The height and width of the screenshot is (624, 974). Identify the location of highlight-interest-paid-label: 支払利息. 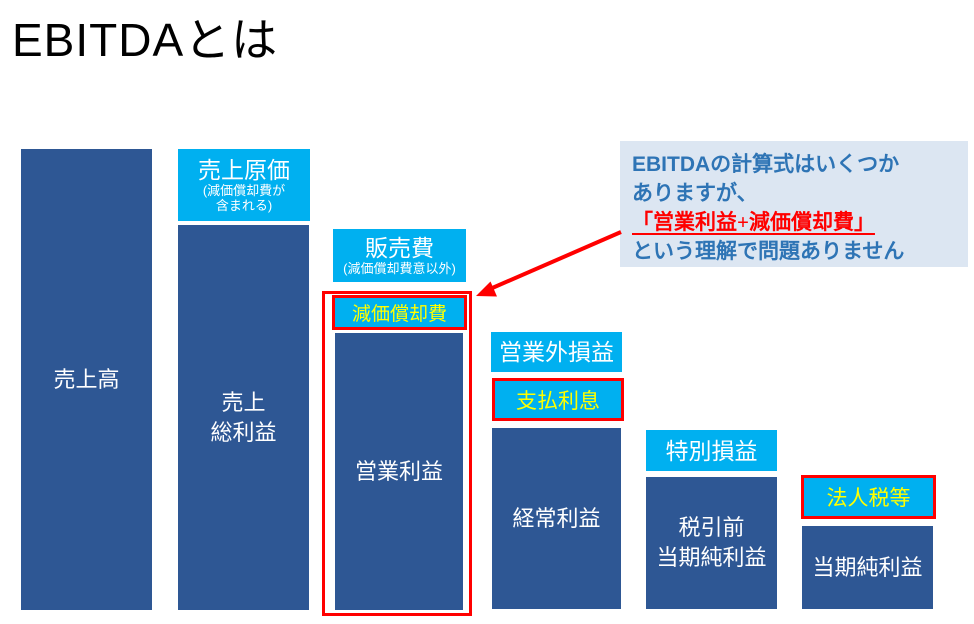
(558, 401).